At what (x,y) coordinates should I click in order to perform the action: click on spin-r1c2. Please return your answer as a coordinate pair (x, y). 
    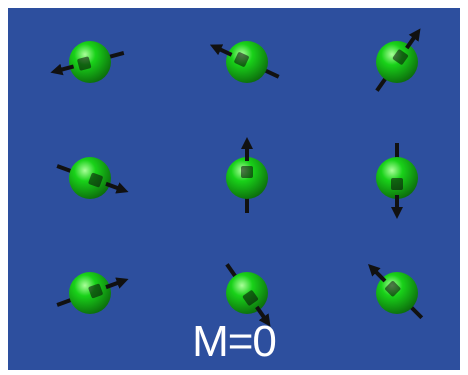
    Looking at the image, I should click on (244, 62).